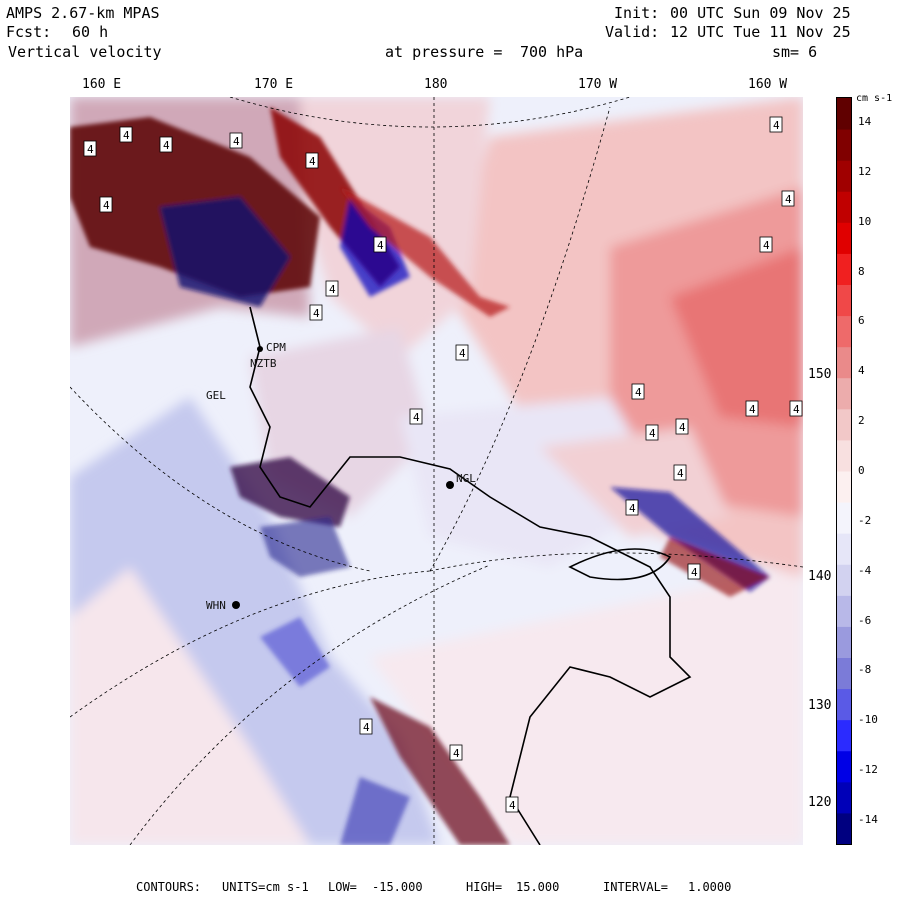  Describe the element at coordinates (274, 84) in the screenshot. I see `lon-label-170e: 170 E` at that location.